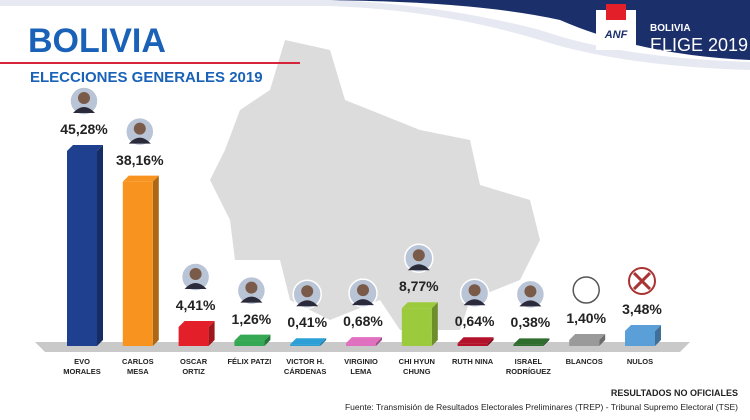  I want to click on category-label: VIRGINIO LEMA, so click(361, 366).